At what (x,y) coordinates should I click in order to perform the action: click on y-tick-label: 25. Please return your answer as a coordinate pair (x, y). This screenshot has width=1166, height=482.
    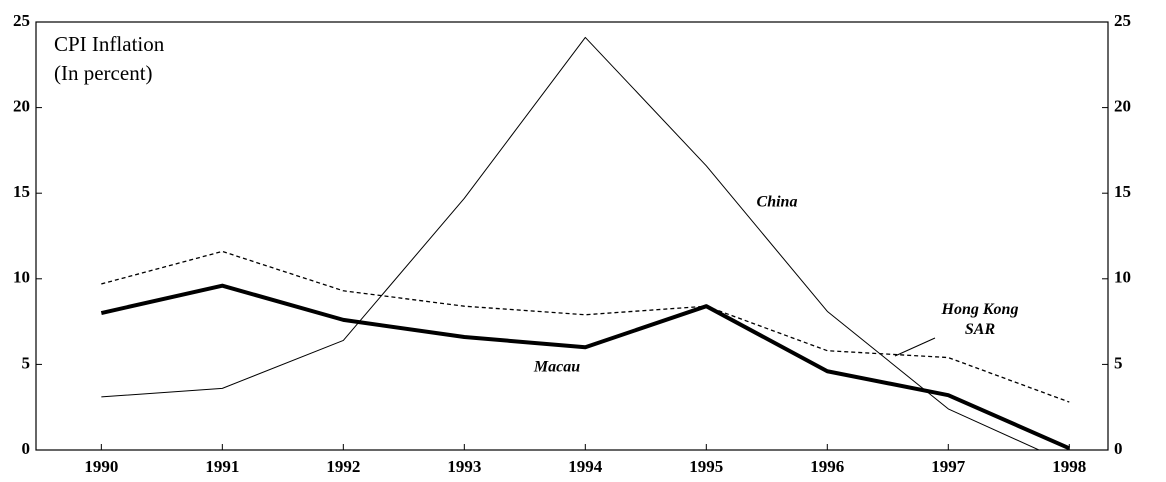
    Looking at the image, I should click on (21, 20).